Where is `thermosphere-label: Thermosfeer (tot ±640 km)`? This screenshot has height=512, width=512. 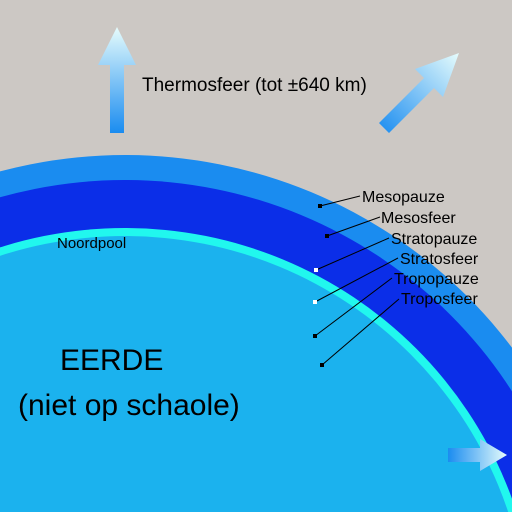
thermosphere-label: Thermosfeer (tot ±640 km) is located at coordinates (254, 85).